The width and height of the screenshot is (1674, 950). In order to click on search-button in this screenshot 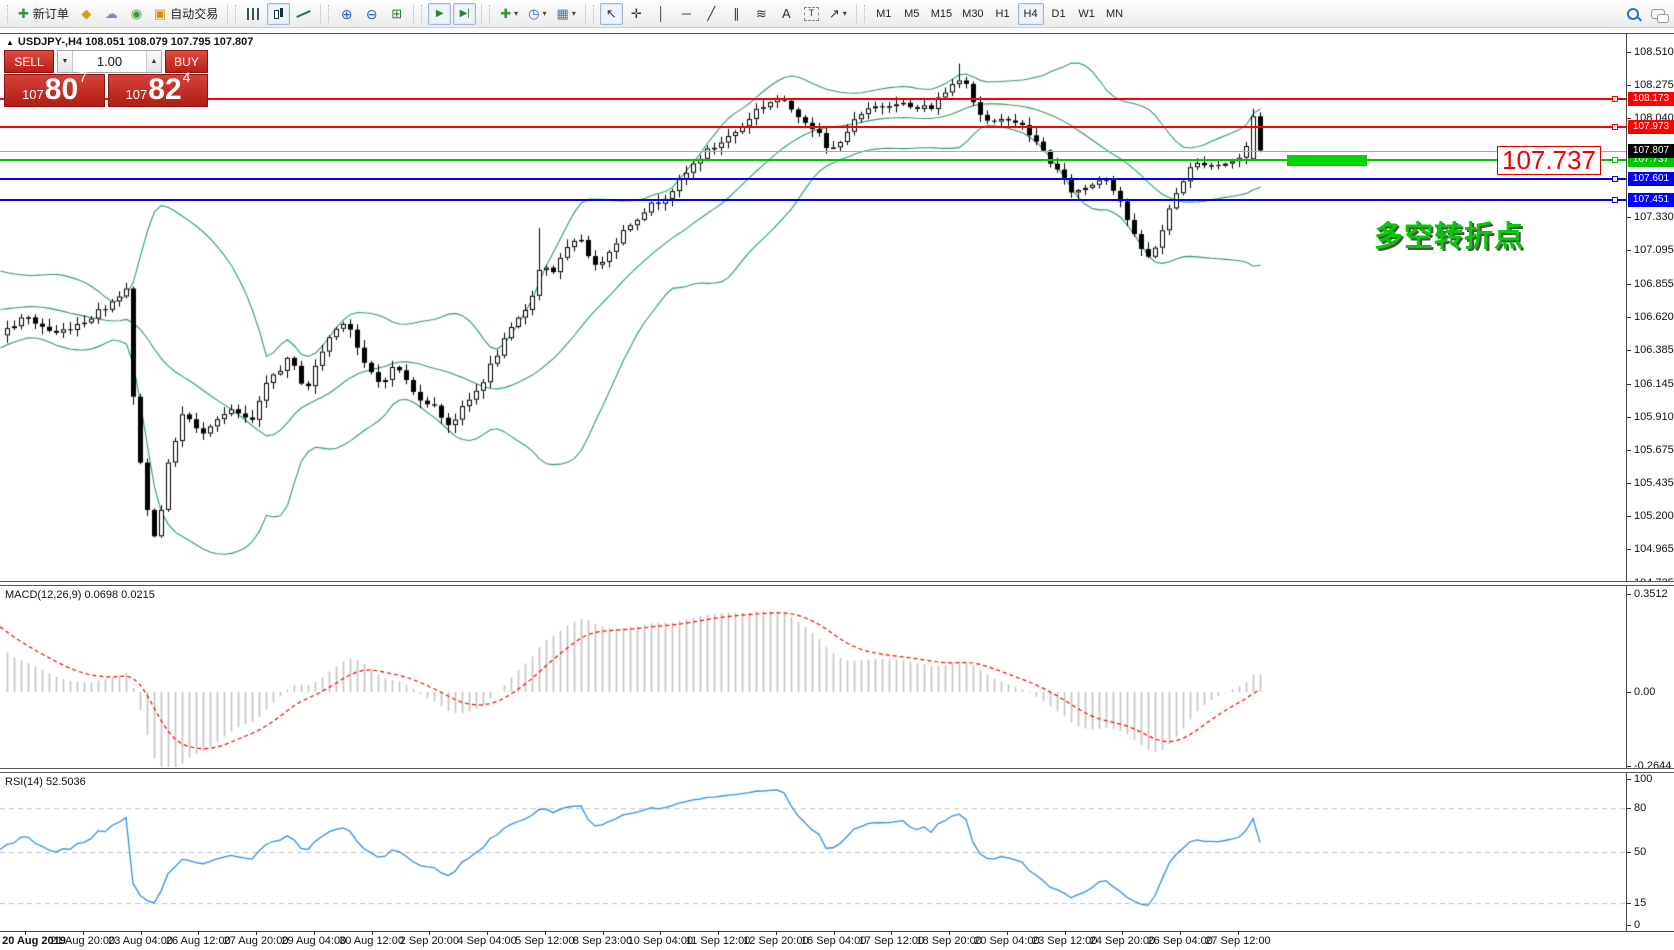, I will do `click(1632, 14)`.